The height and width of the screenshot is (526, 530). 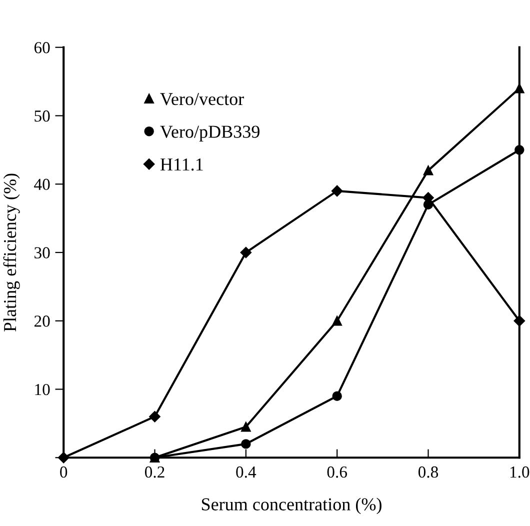 What do you see at coordinates (210, 134) in the screenshot?
I see `legend-label: Vero/pDB339` at bounding box center [210, 134].